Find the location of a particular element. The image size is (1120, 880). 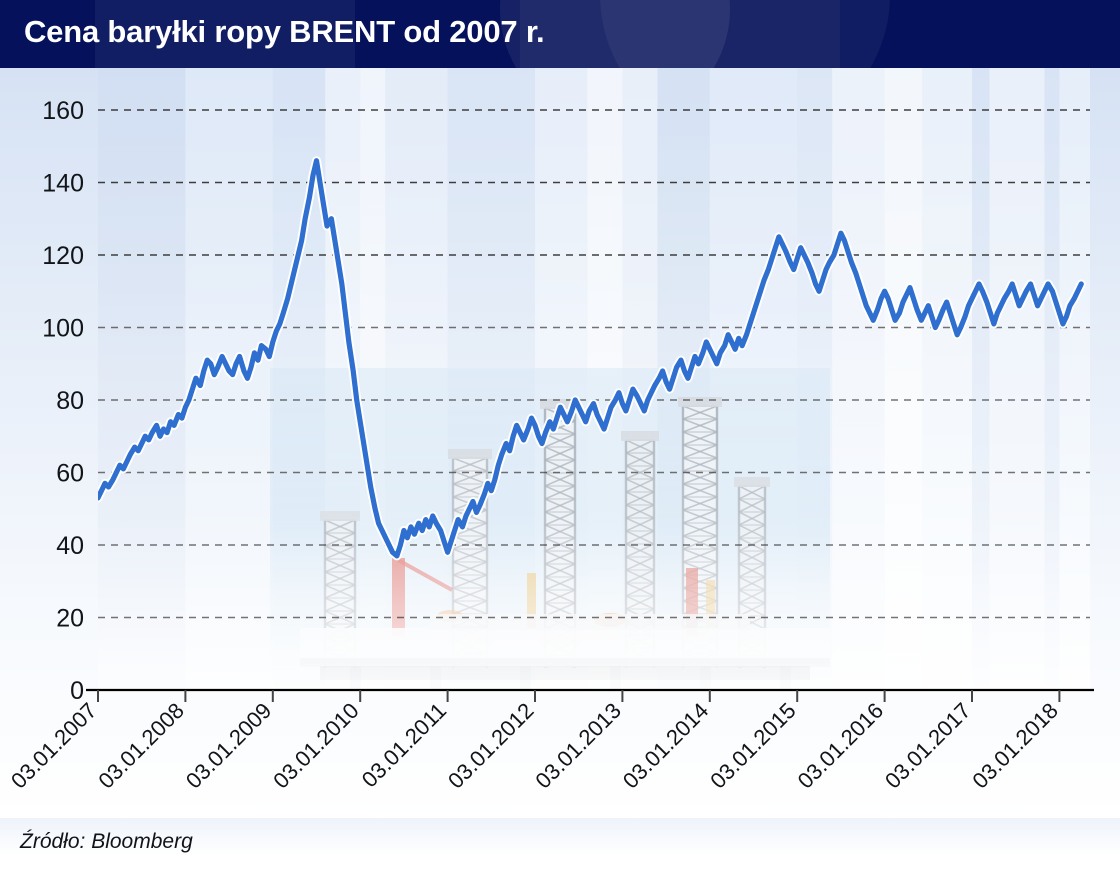

footer-bar: Źródło: Bloomberg is located at coordinates (560, 849).